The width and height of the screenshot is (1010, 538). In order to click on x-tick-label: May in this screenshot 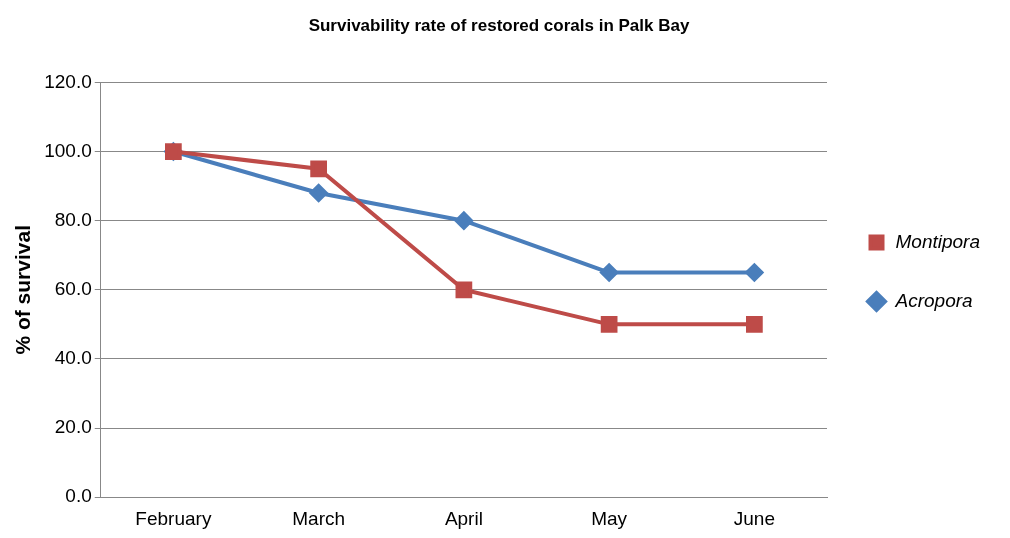, I will do `click(609, 518)`.